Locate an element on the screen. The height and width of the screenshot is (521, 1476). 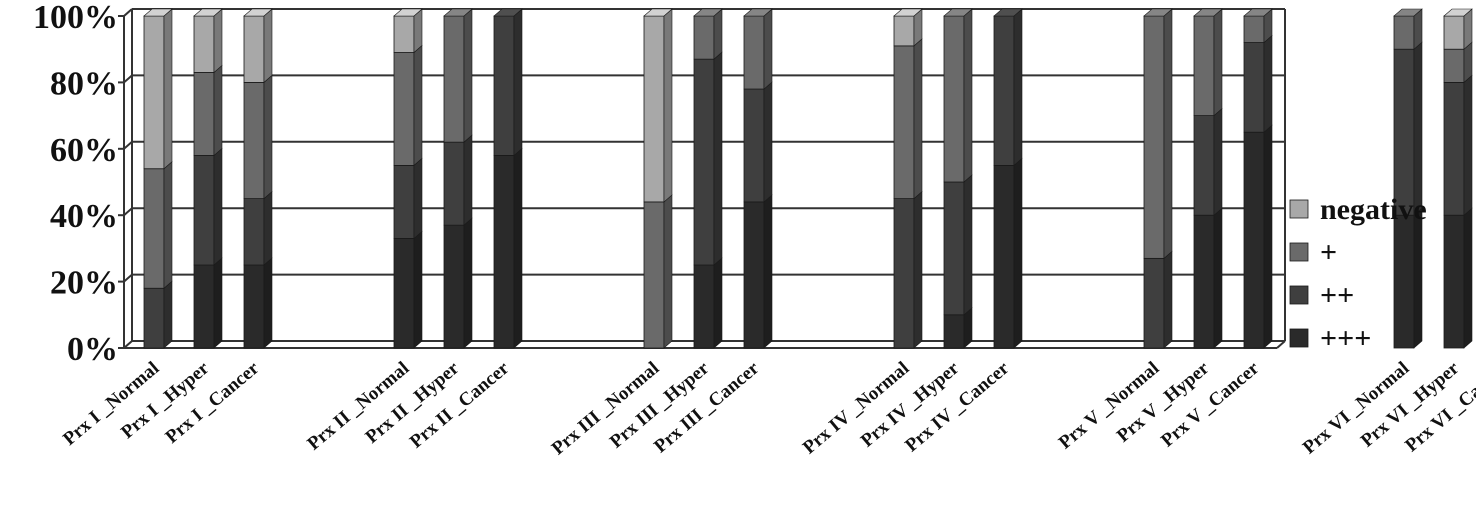
y-tick-labels: 0% 20% 40% 60% 80% 100% is located at coordinates (75, 184).